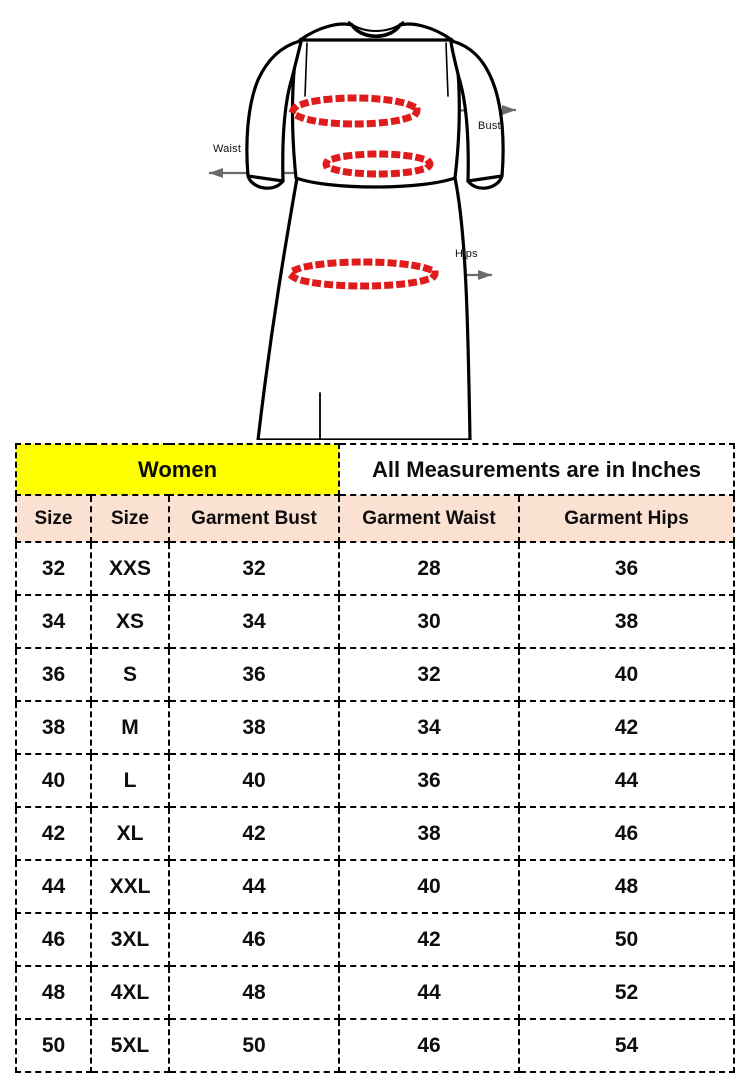 The image size is (746, 1080). What do you see at coordinates (626, 886) in the screenshot?
I see `cell-garment-hips: 48` at bounding box center [626, 886].